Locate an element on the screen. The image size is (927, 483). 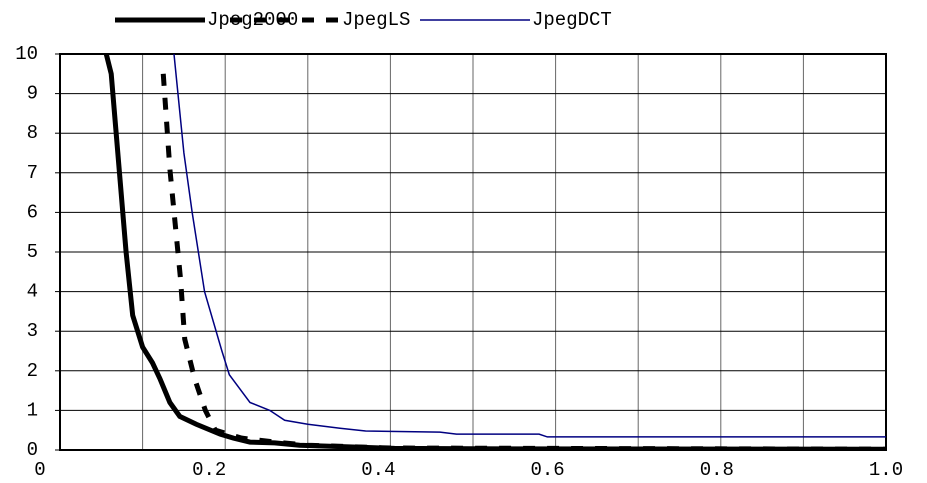
legend-label: JpegDCT is located at coordinates (572, 20).